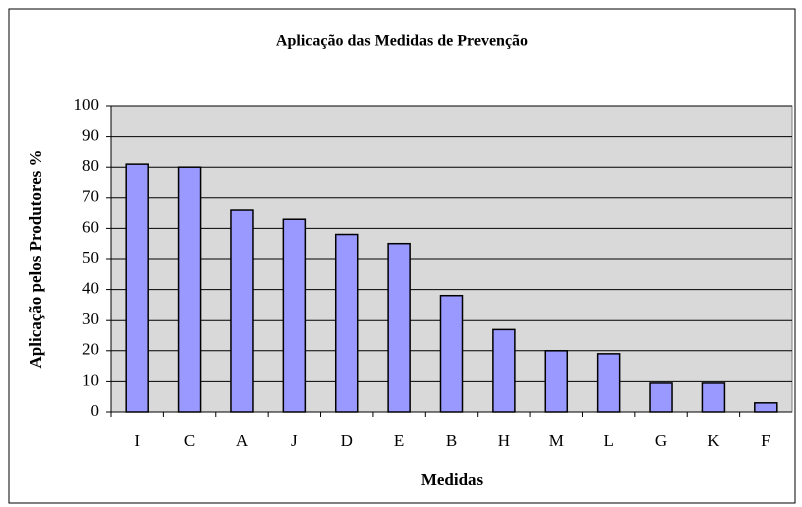 The width and height of the screenshot is (802, 507). Describe the element at coordinates (90, 288) in the screenshot. I see `y-tick-label: 40` at that location.